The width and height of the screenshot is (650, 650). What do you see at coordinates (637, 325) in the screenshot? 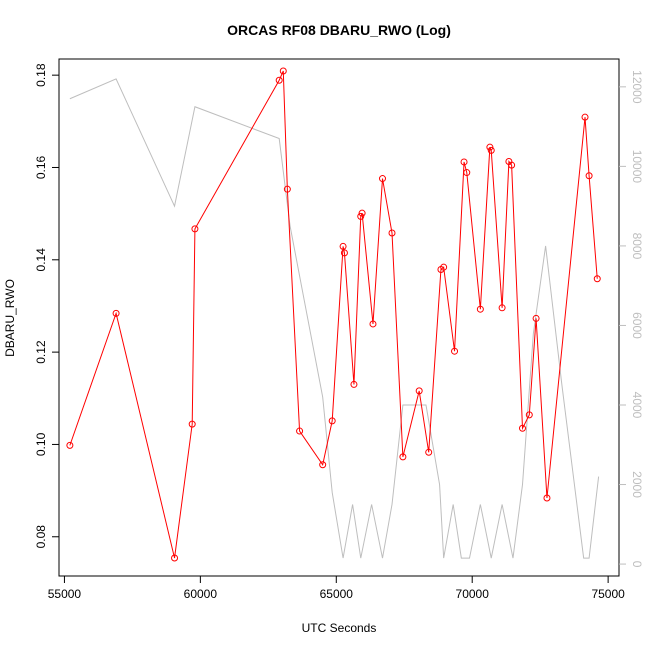
I see `y2-tick-label: 6000` at bounding box center [637, 325].